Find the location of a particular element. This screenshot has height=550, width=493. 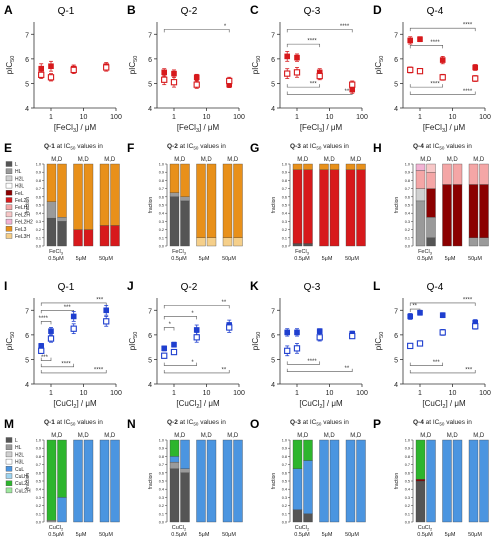

y-tick-label: 1.0 is located at coordinates (161, 441).